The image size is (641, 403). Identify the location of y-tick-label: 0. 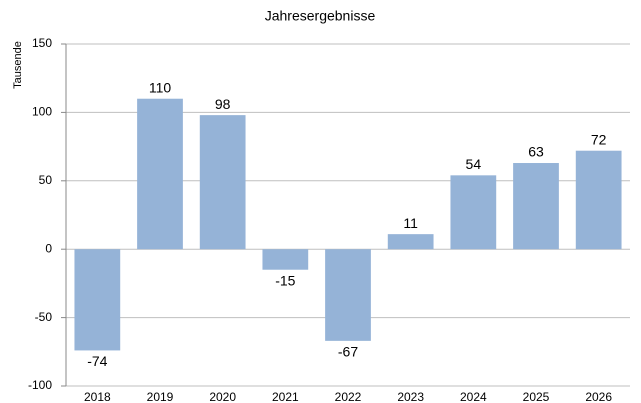
(48, 248).